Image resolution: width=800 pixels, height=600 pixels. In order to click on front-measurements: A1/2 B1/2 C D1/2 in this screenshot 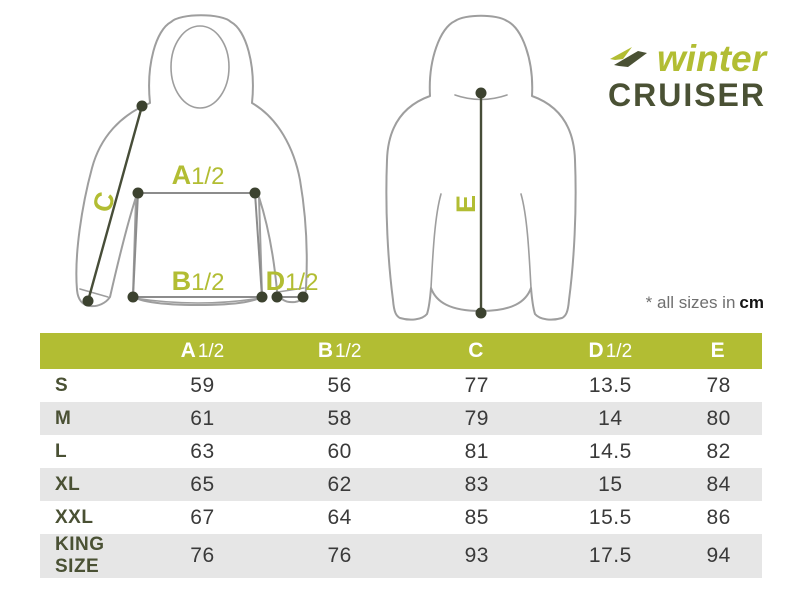, I will do `click(200, 203)`.